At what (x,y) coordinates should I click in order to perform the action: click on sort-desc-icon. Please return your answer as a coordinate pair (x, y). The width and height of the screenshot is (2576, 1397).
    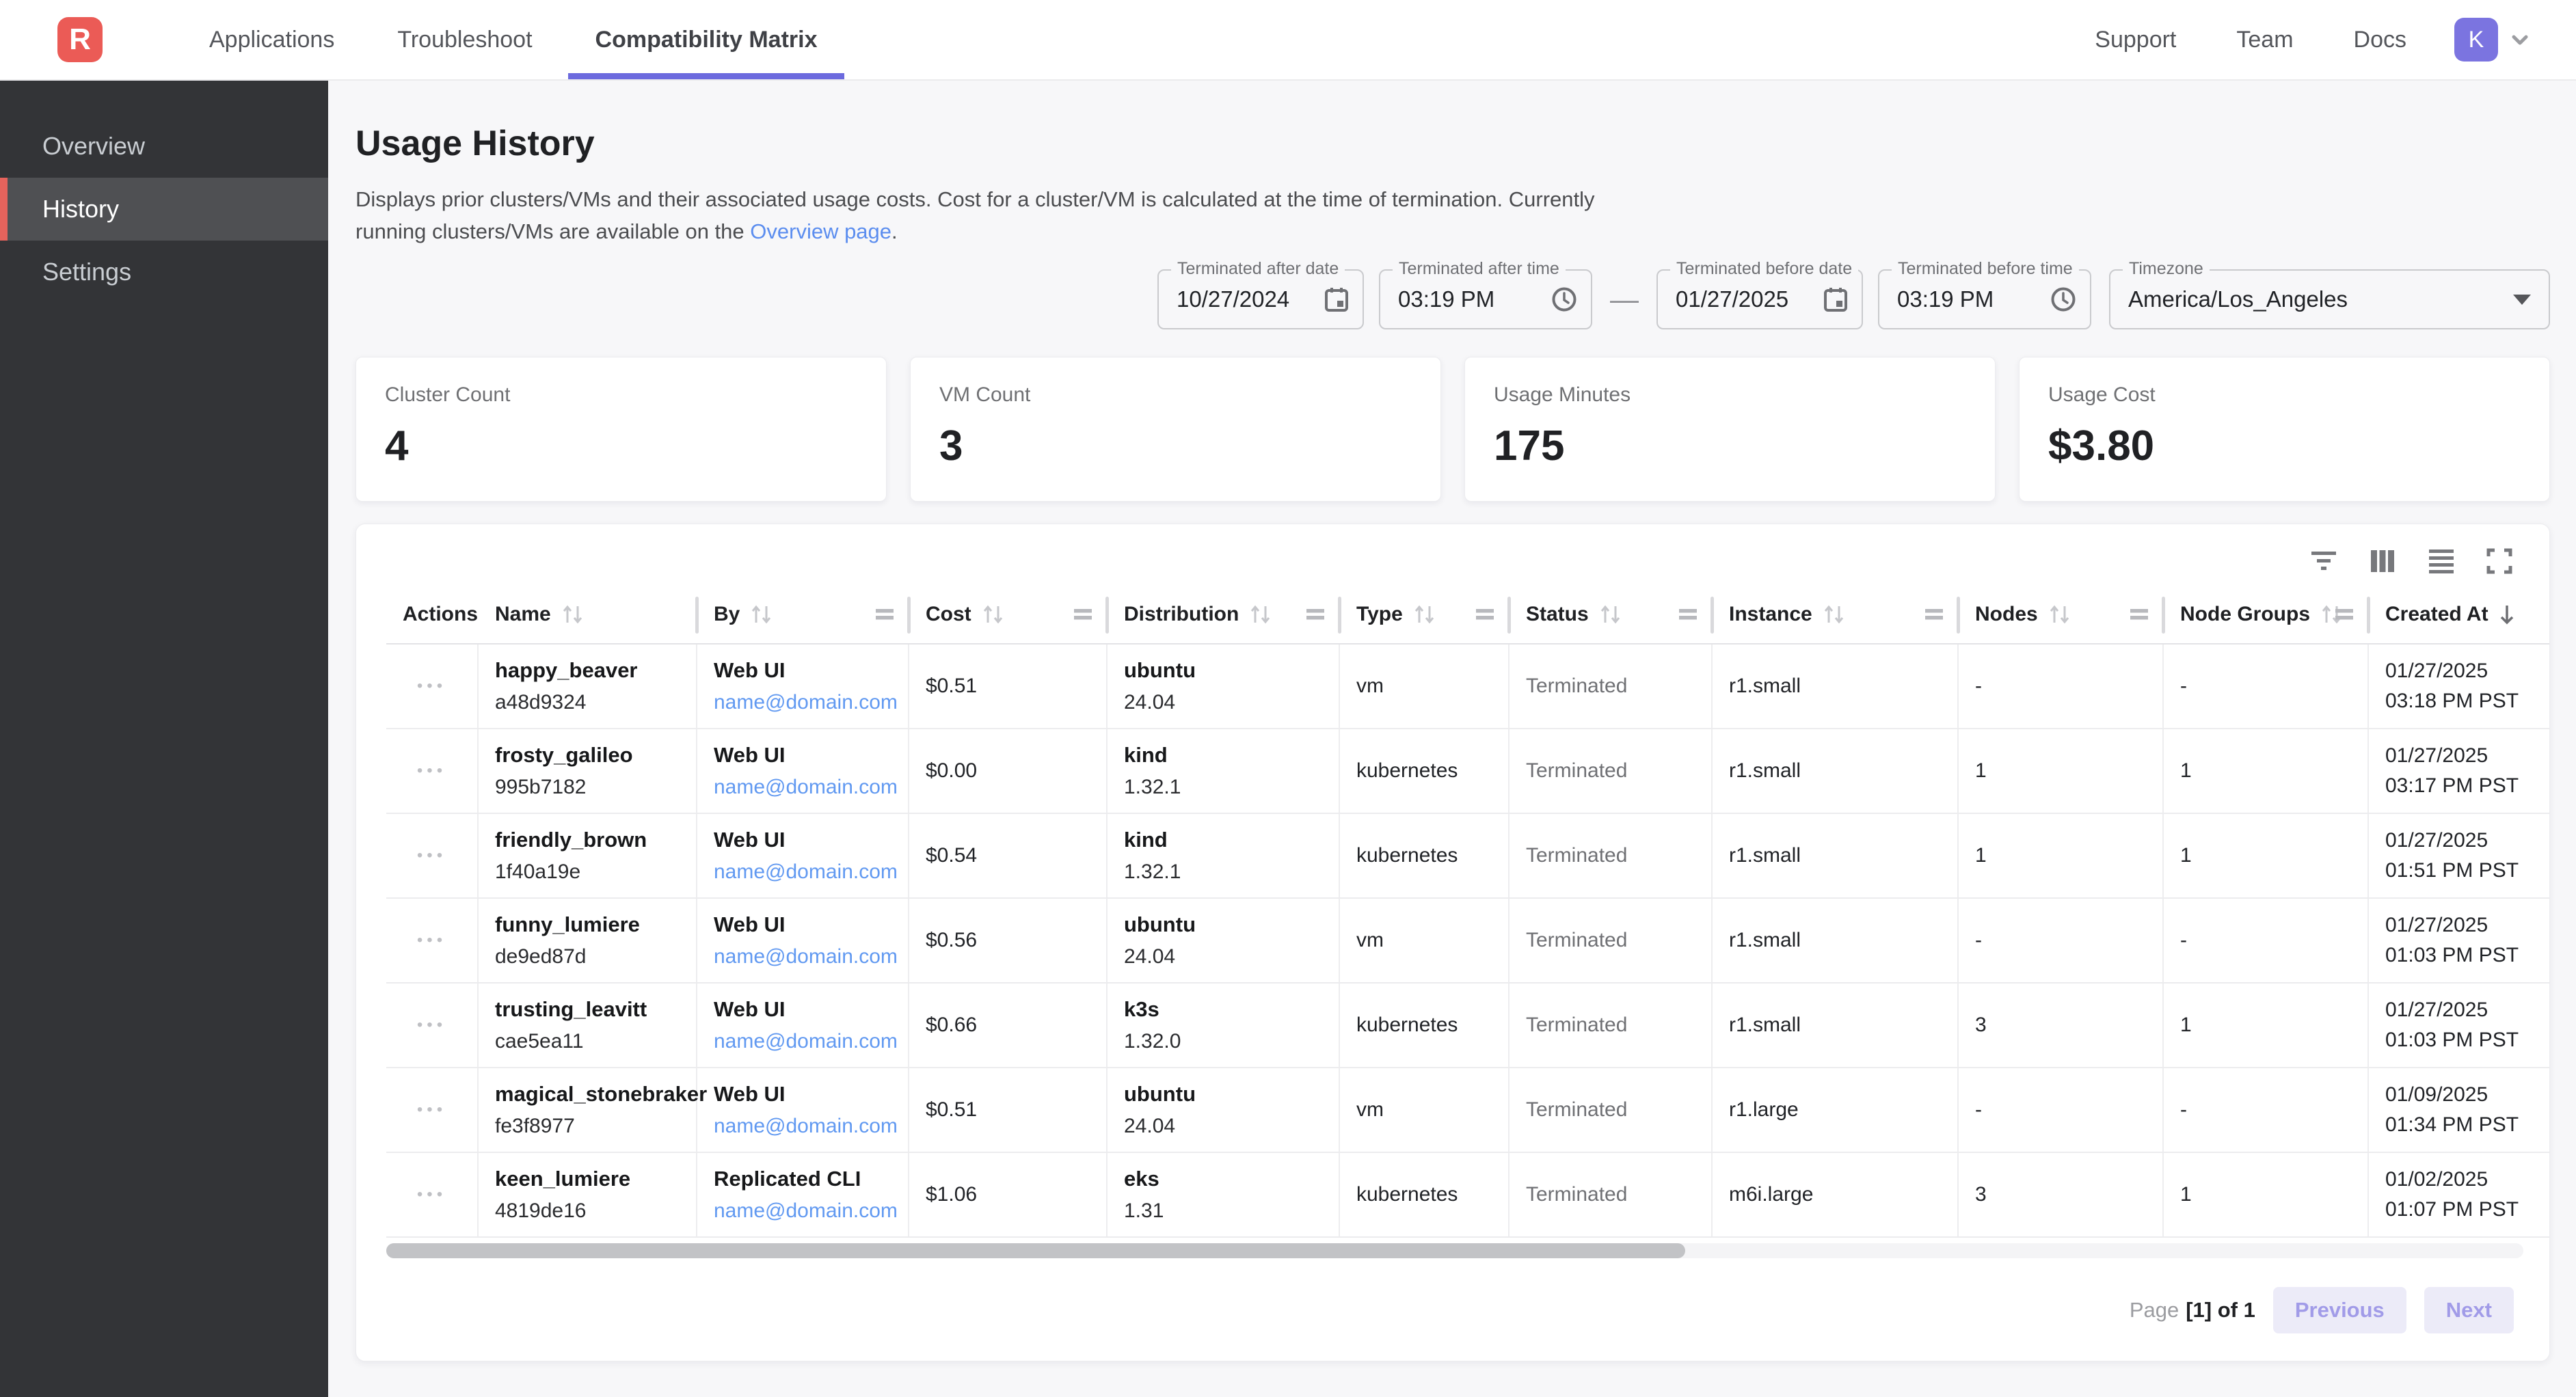
    Looking at the image, I should click on (2507, 614).